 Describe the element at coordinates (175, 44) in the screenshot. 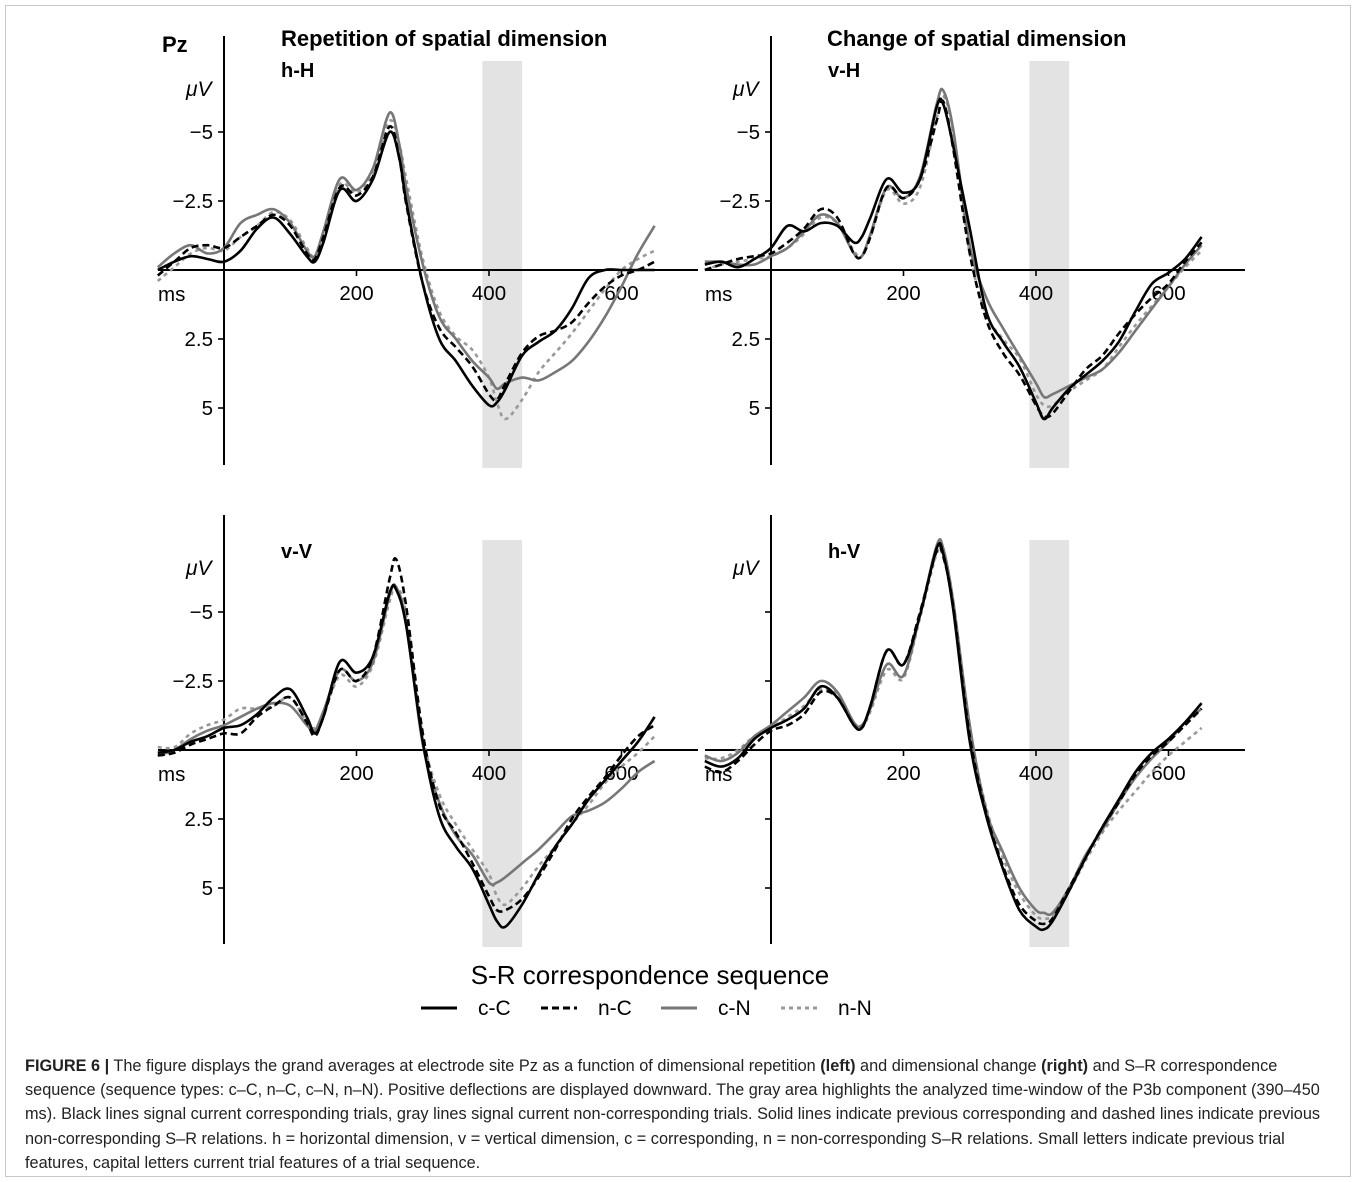

I see `electrode-label: Pz` at that location.